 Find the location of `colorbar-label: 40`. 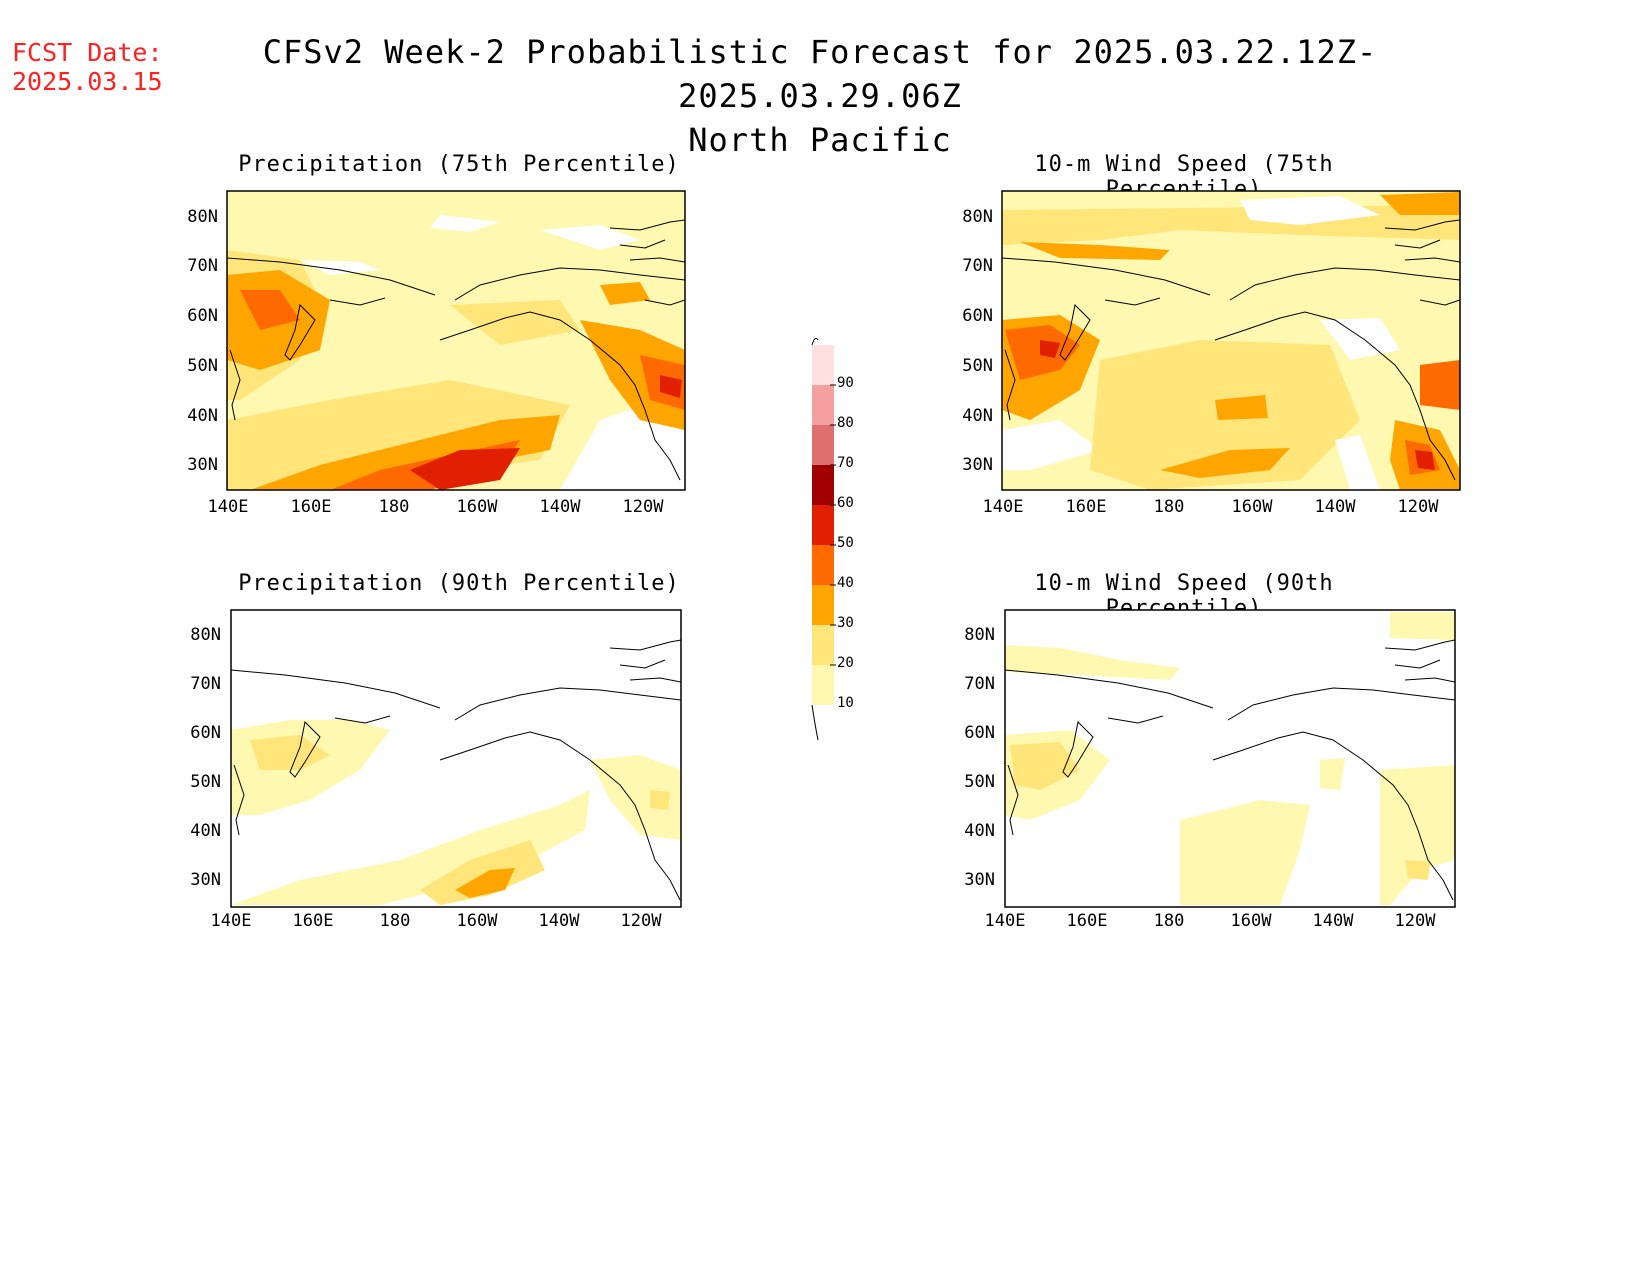

colorbar-label: 40 is located at coordinates (845, 583).